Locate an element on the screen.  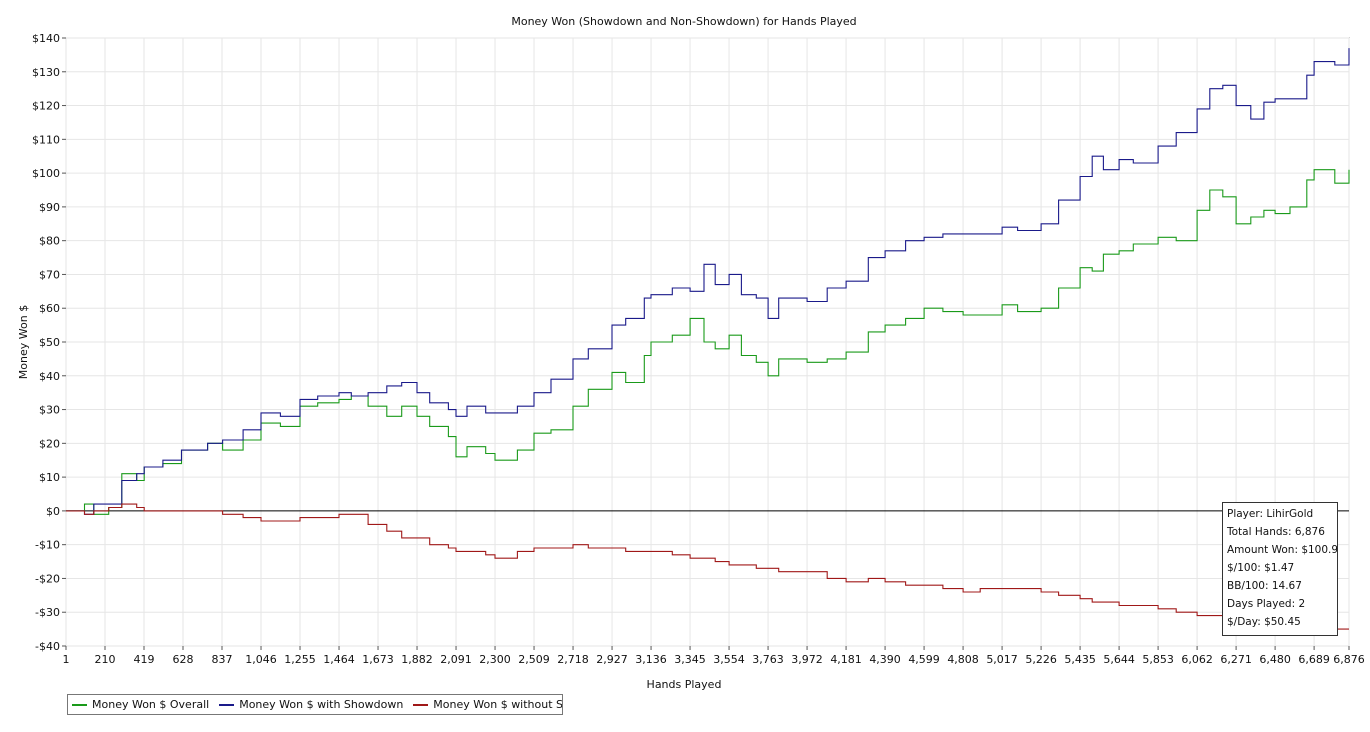
legend-item-overall: Money Won $ Overall is located at coordinates (140, 704).